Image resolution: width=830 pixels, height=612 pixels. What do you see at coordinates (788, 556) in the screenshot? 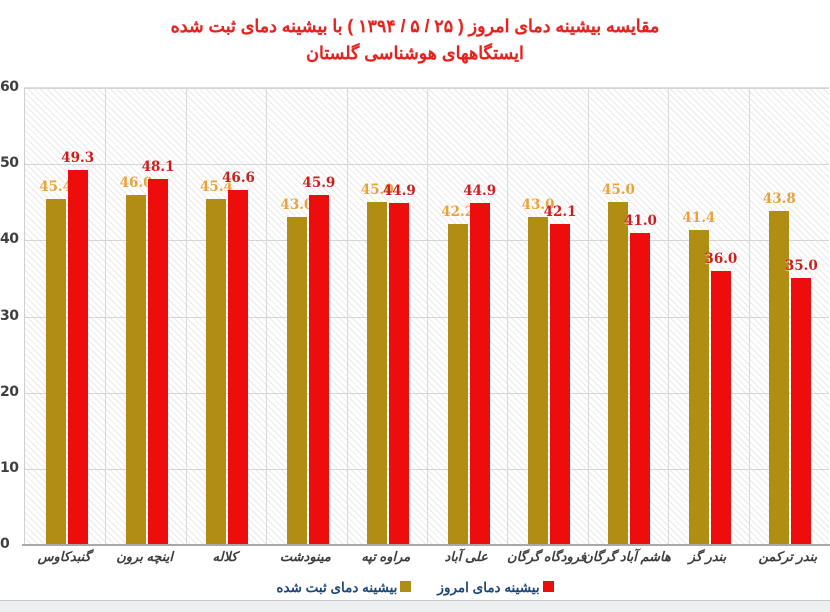
I see `x-label-10: بندر ترکمن` at bounding box center [788, 556].